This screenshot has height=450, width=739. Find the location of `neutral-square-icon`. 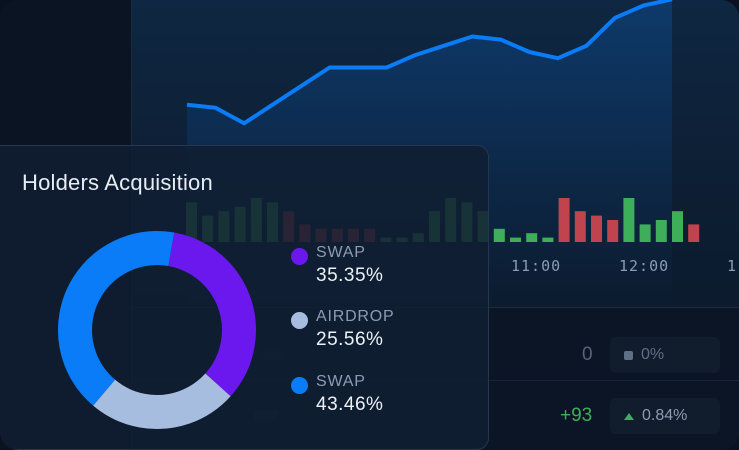

neutral-square-icon is located at coordinates (628, 355).